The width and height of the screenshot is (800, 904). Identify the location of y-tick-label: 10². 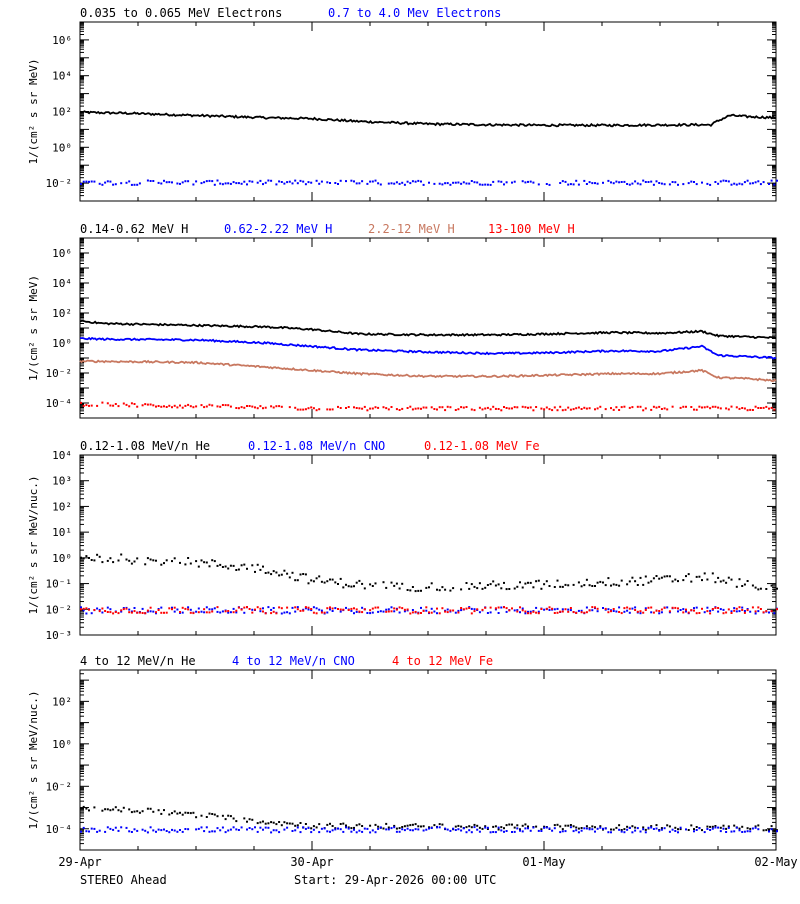
(62, 112).